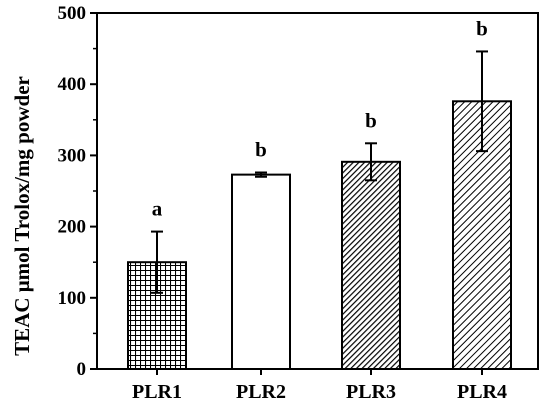 The image size is (550, 417). Describe the element at coordinates (261, 271) in the screenshot. I see `bar-plr2` at that location.